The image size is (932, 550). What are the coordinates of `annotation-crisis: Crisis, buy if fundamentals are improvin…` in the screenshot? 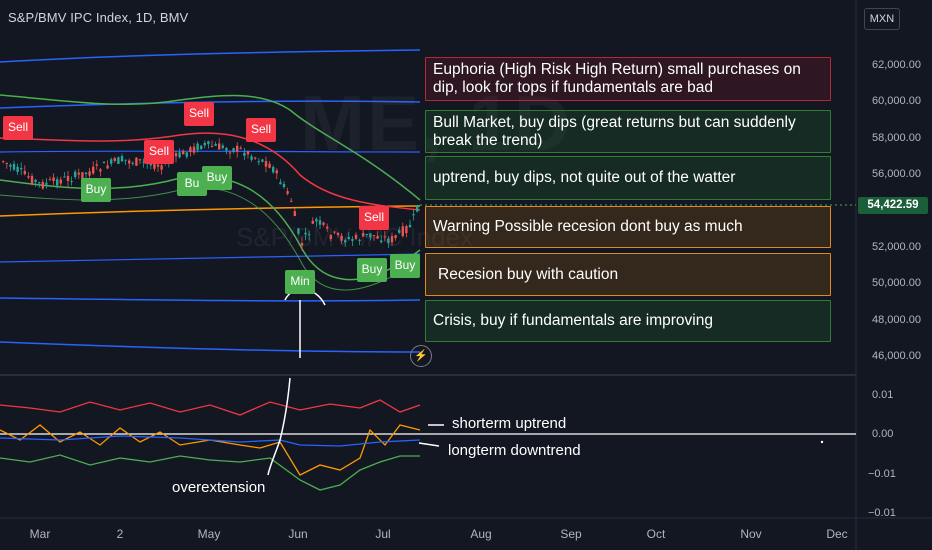 It's located at (628, 321).